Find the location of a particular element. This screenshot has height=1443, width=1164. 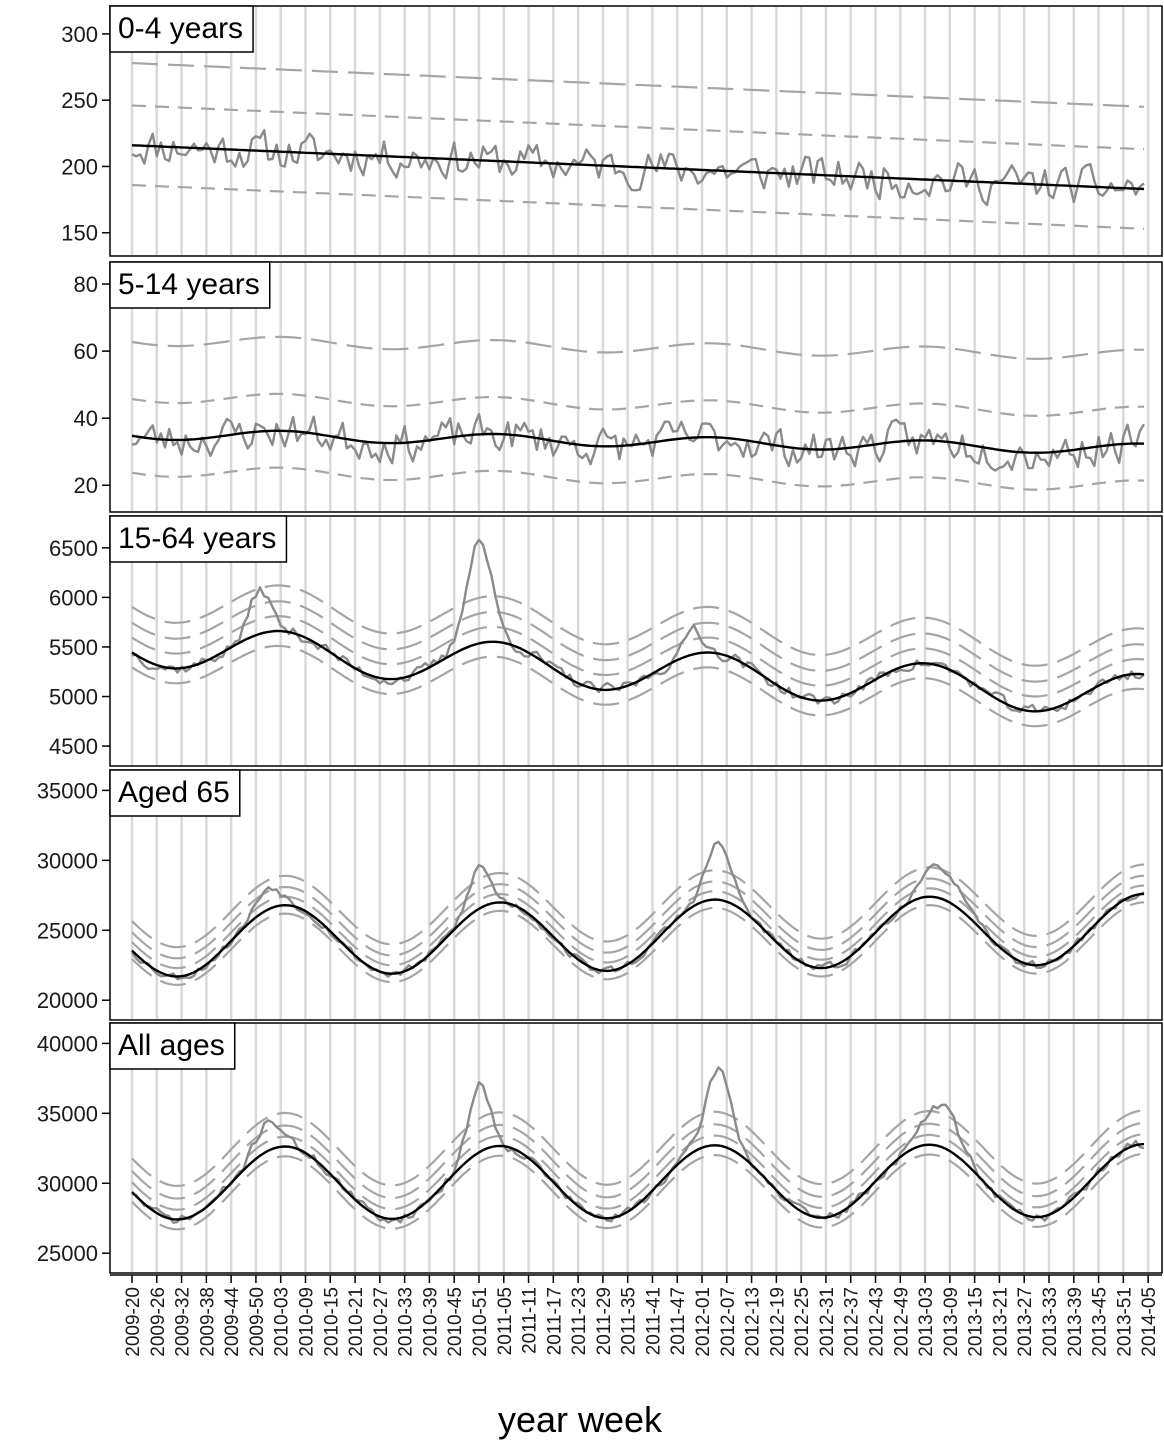

panel-title: 0-4 years is located at coordinates (180, 28).